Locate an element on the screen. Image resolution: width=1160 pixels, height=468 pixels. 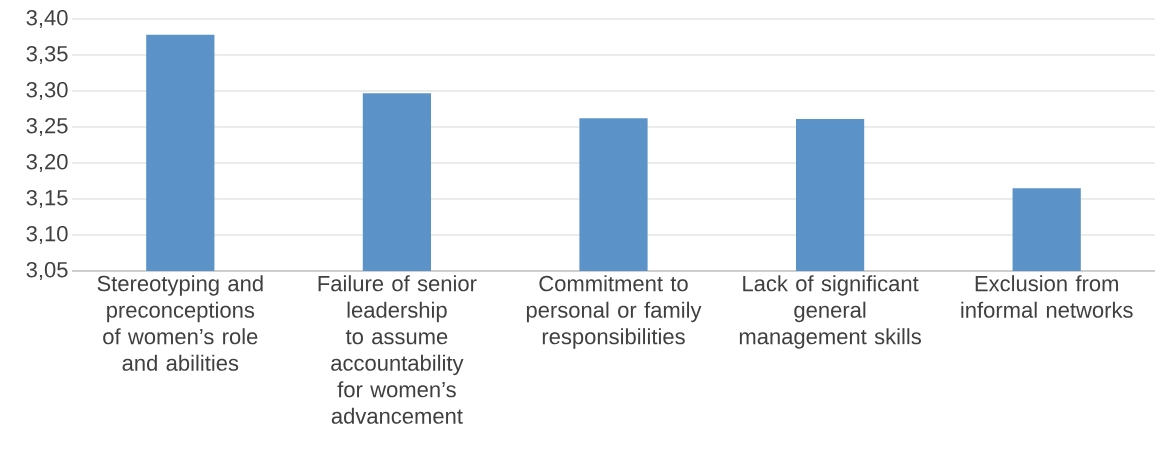
x-tick-label: Exclusion from informal networks is located at coordinates (1047, 296).